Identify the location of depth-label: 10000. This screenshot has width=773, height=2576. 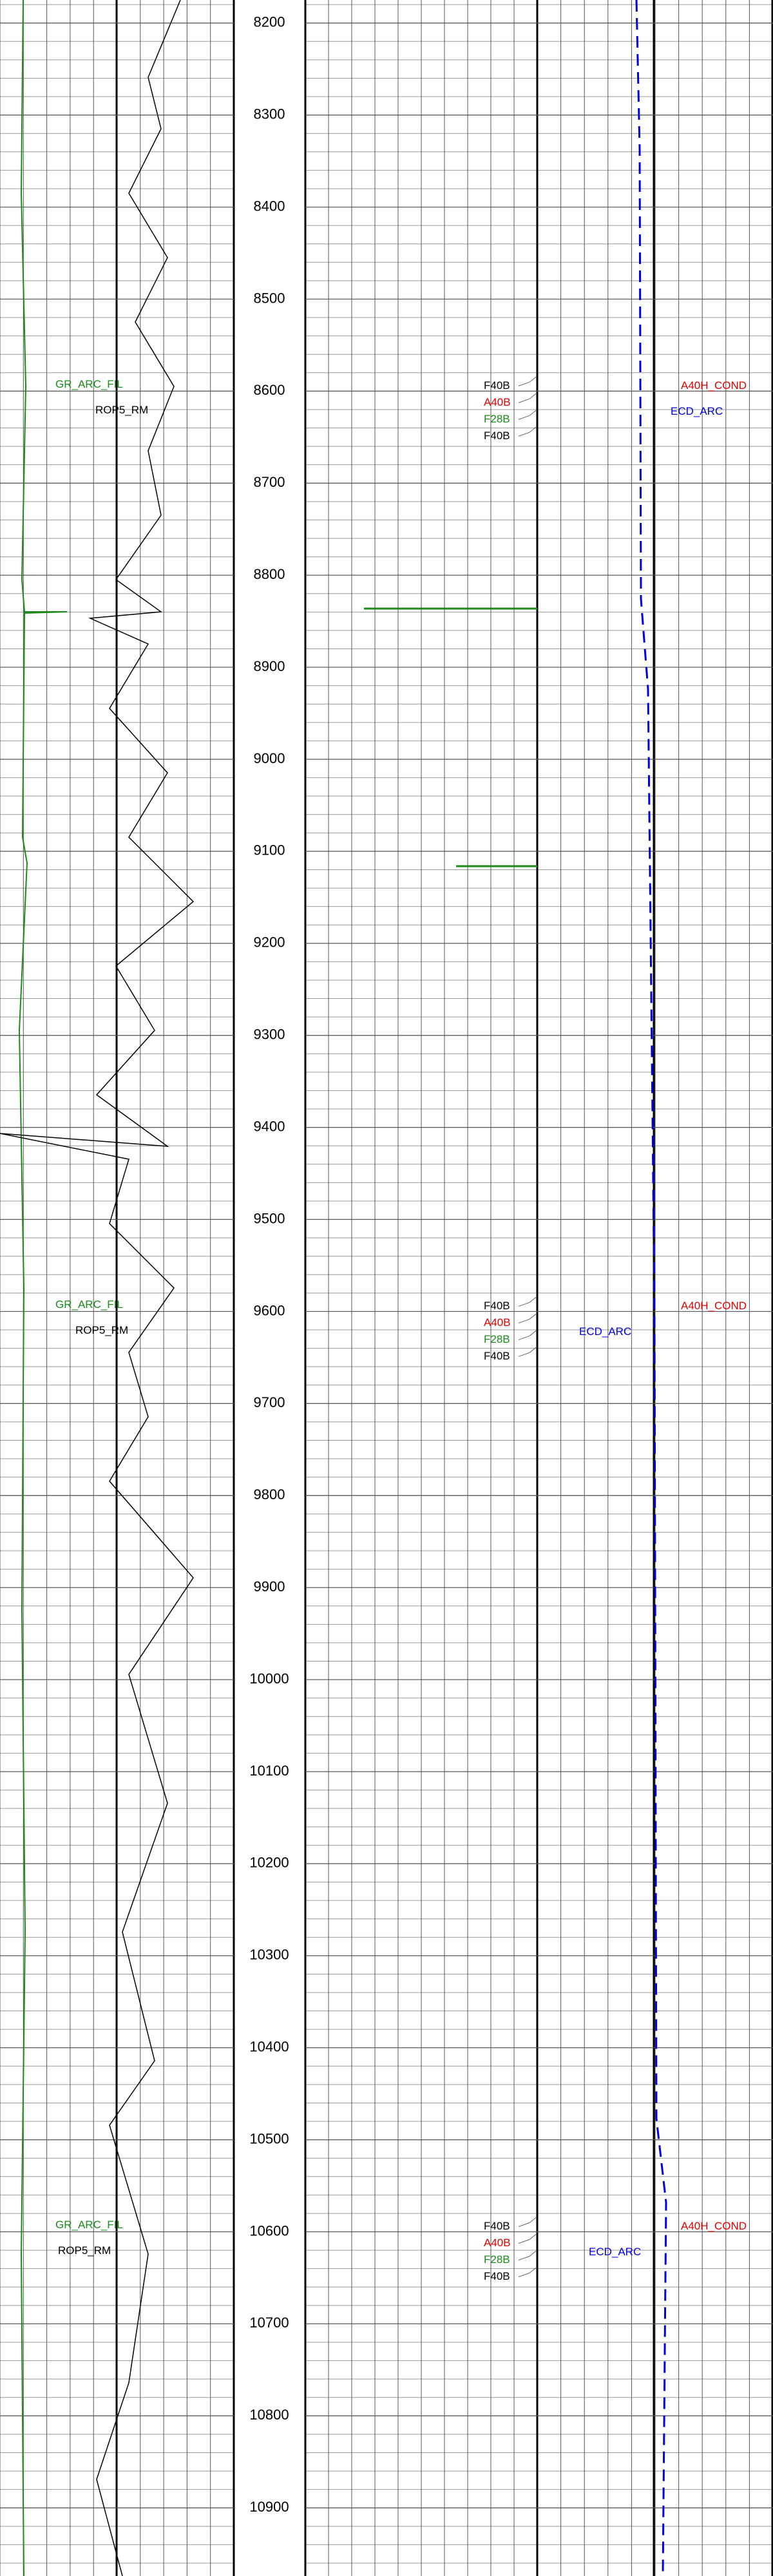
(269, 1679).